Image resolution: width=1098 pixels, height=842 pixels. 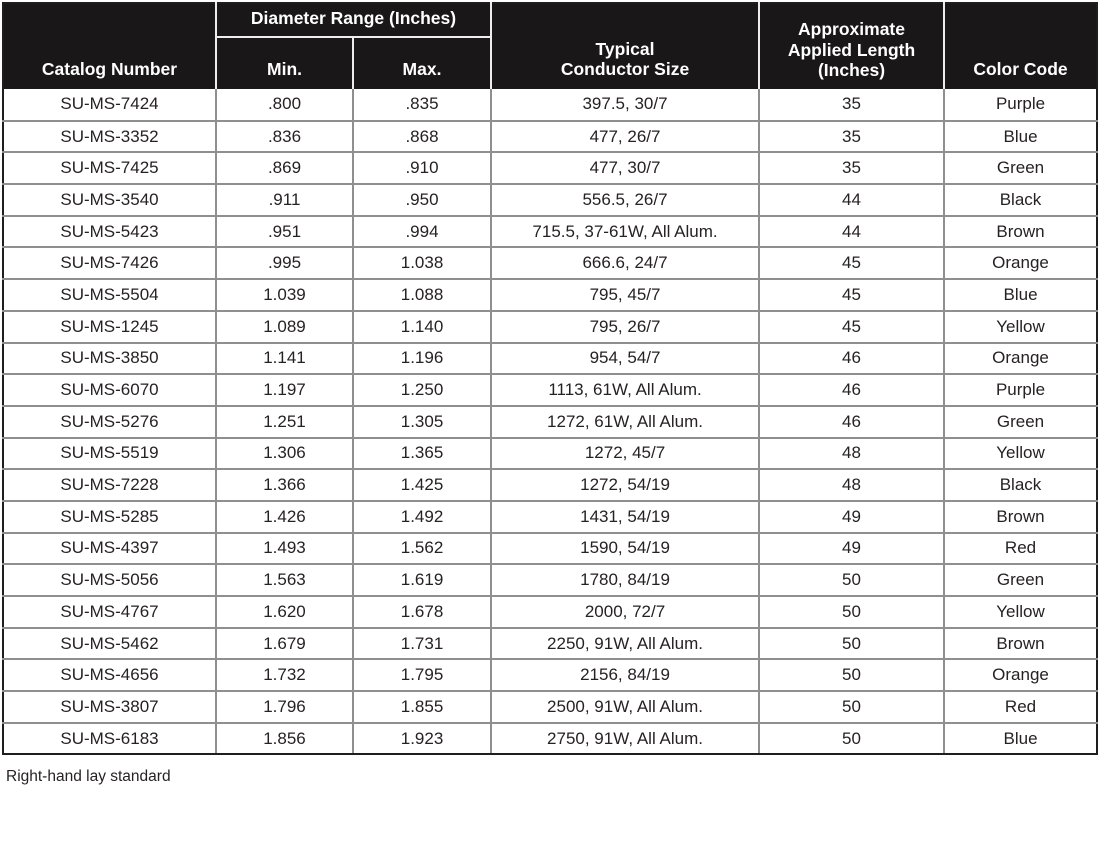 What do you see at coordinates (109, 231) in the screenshot?
I see `cell-catalog: SU-MS-5423` at bounding box center [109, 231].